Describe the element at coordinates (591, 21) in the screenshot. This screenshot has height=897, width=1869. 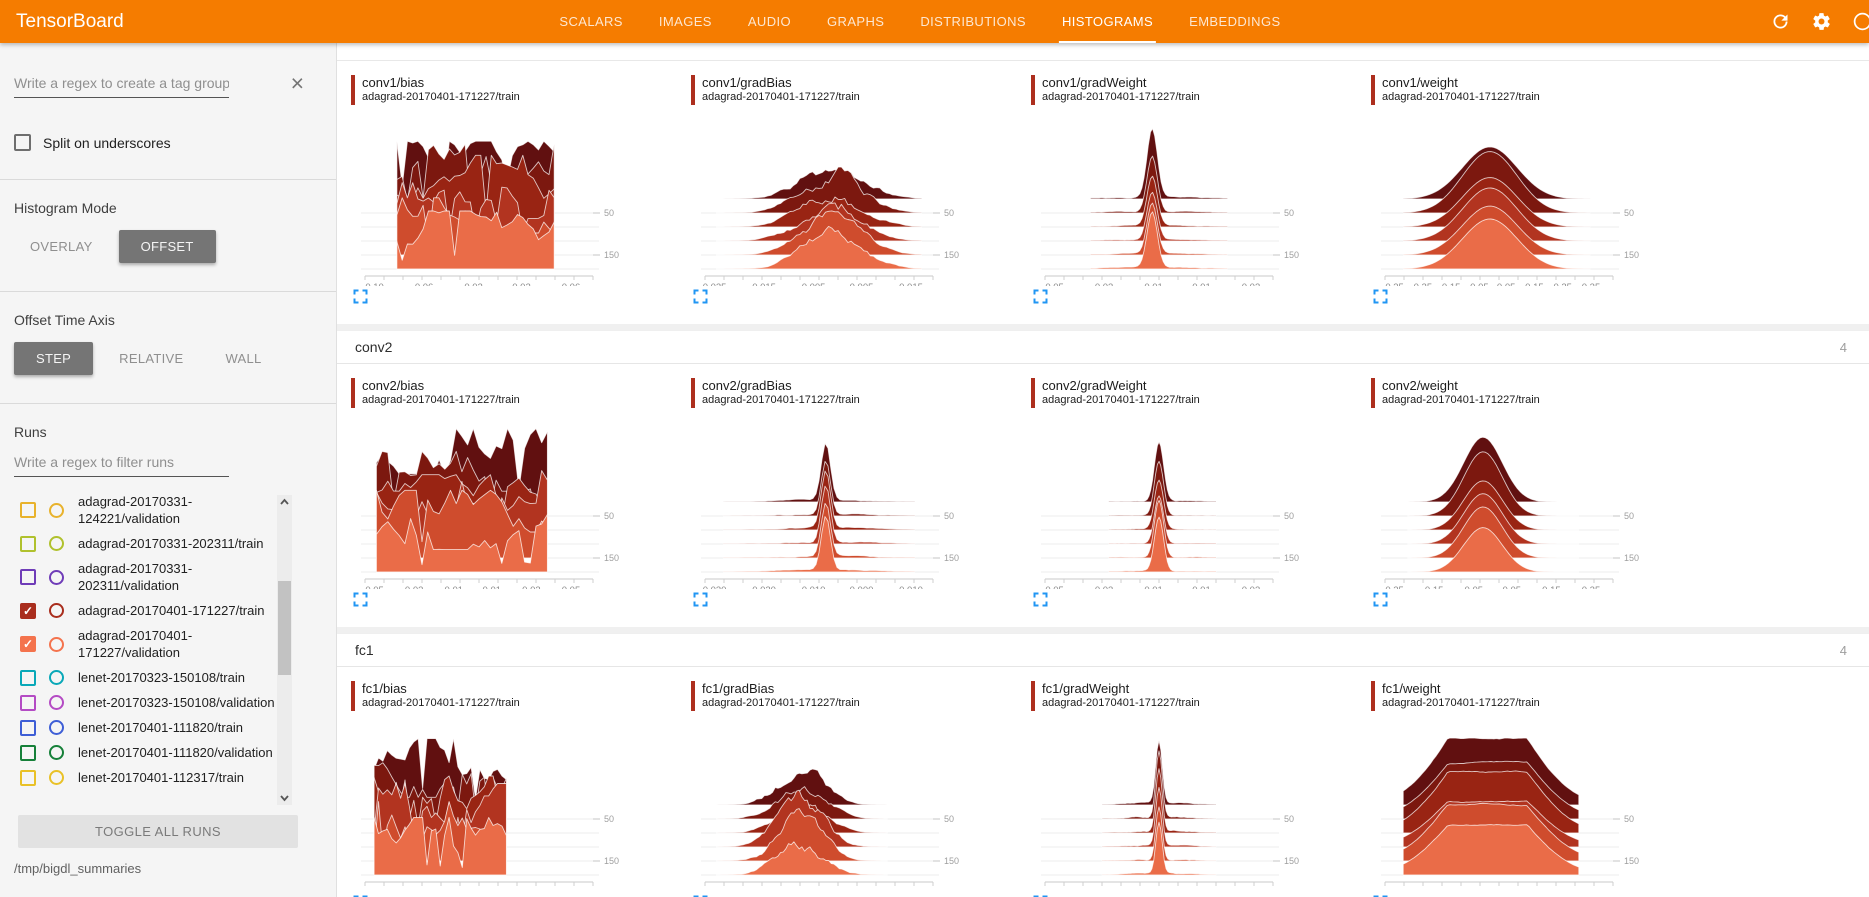
I see `tab-scalars: SCALARS` at that location.